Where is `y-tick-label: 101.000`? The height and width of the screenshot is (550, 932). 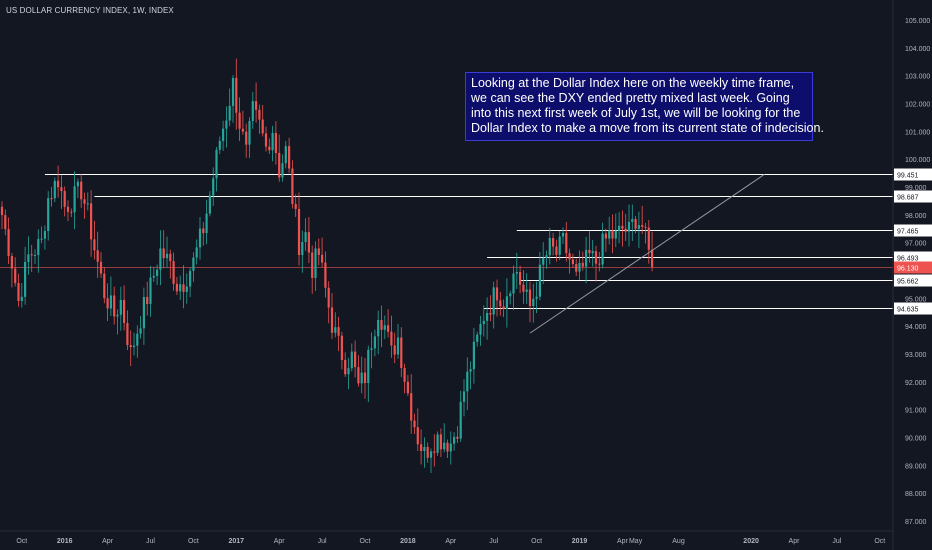 y-tick-label: 101.000 is located at coordinates (917, 132).